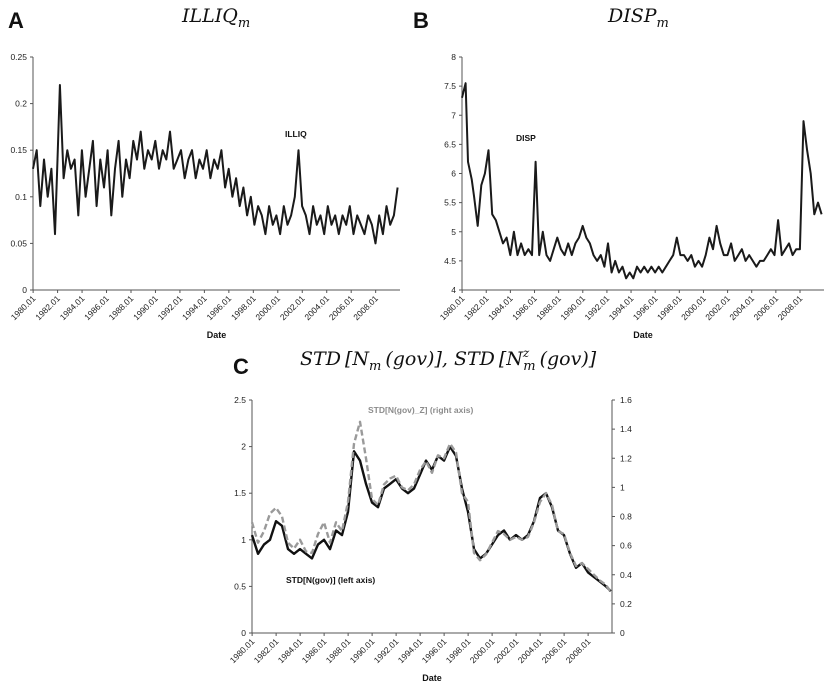 The width and height of the screenshot is (824, 684). What do you see at coordinates (242, 650) in the screenshot?
I see `std-xtick-label: 1980.01` at bounding box center [242, 650].